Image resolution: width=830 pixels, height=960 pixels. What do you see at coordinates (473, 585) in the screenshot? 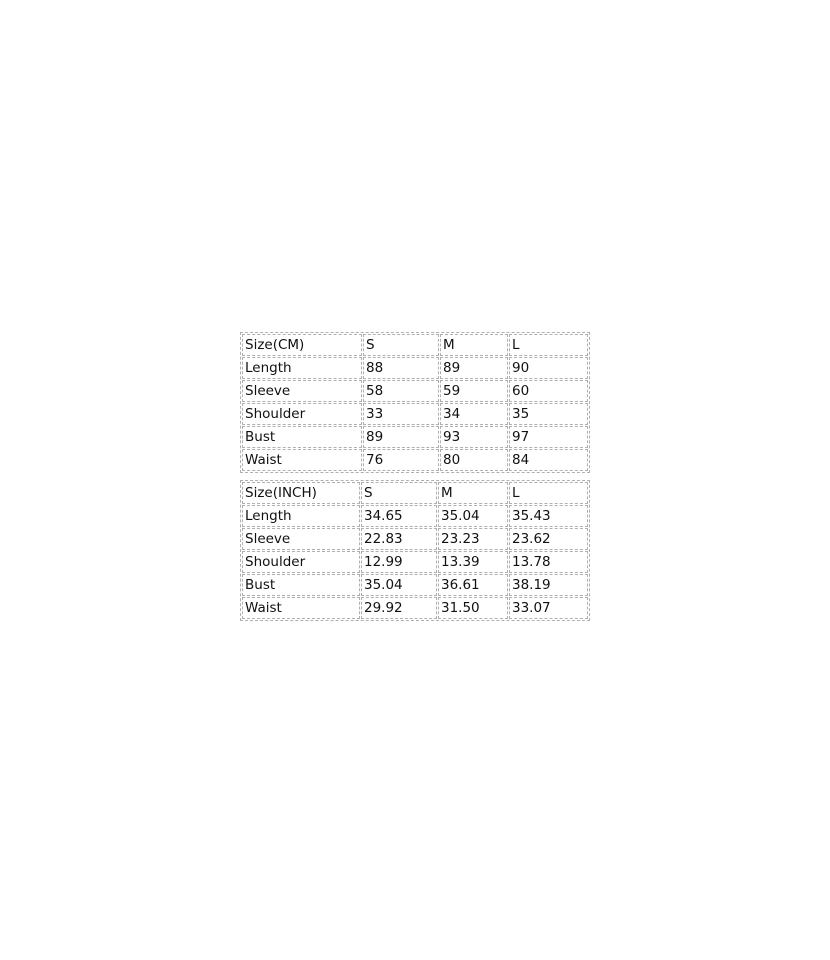
I see `value-cell: 36.61` at bounding box center [473, 585].